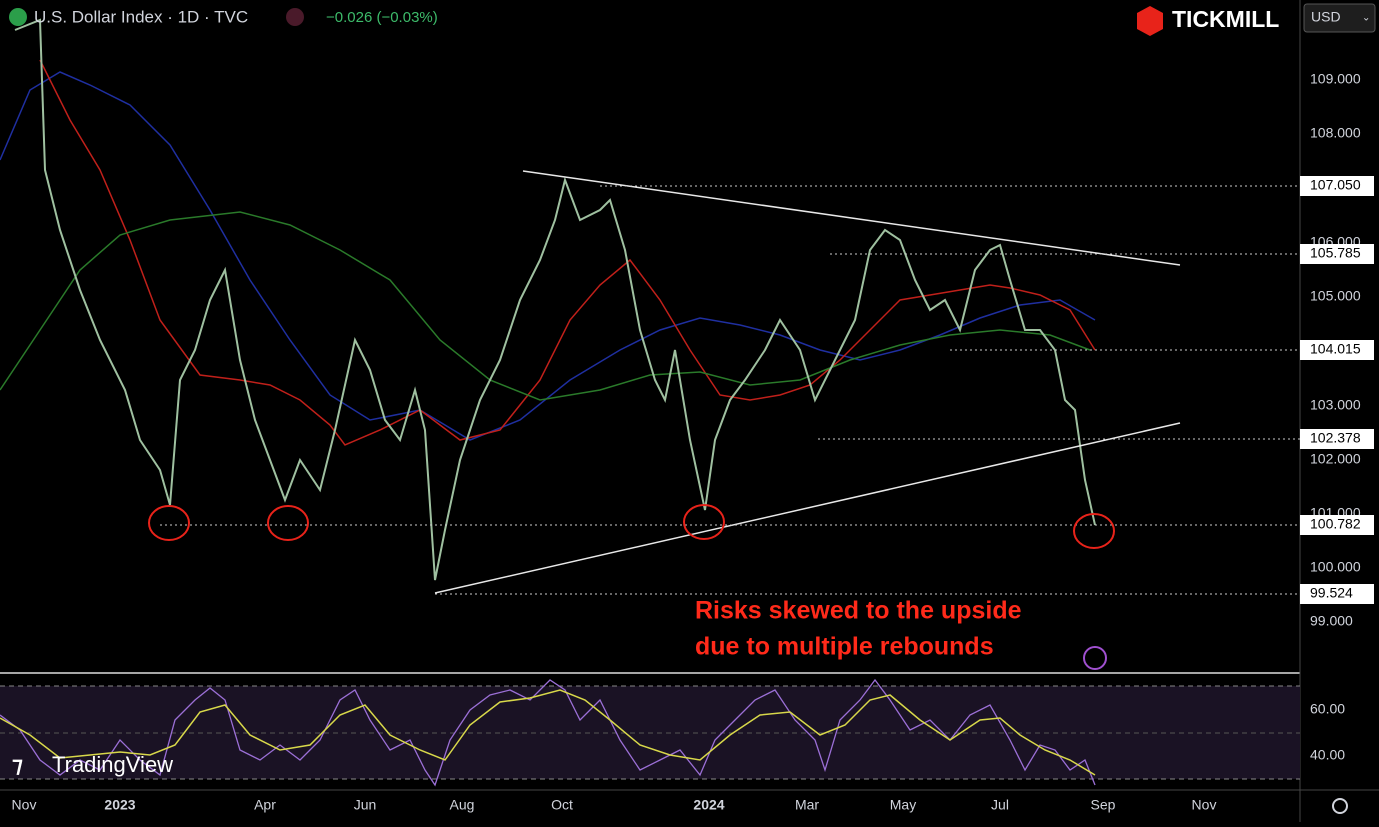 Image resolution: width=1379 pixels, height=827 pixels. I want to click on dropdown-arrow: ⌄, so click(1366, 18).